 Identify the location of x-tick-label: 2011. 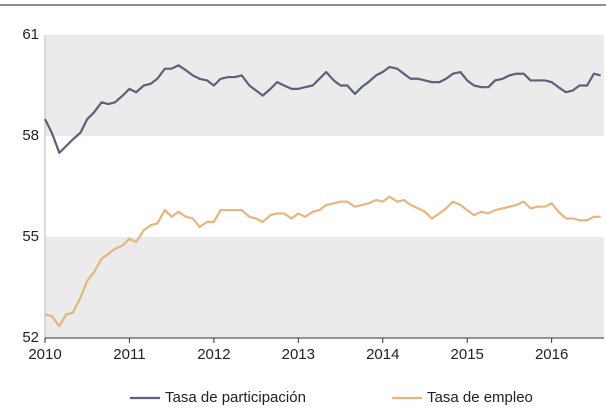
(129, 354).